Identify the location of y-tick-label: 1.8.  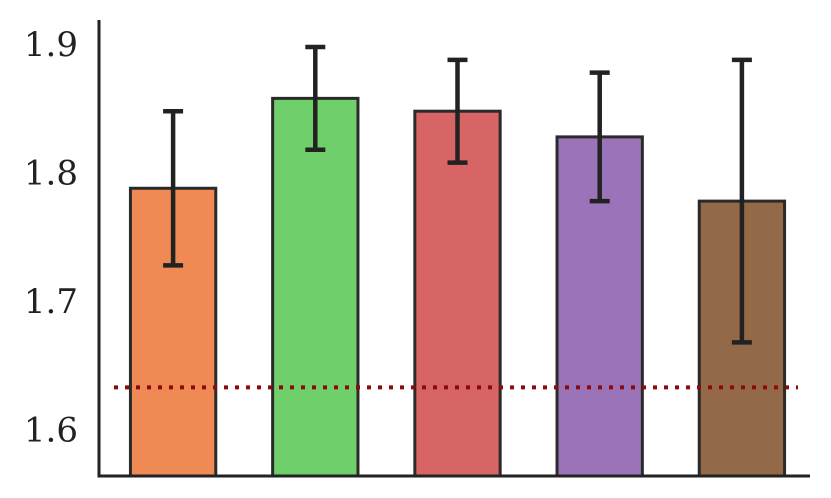
(51, 173).